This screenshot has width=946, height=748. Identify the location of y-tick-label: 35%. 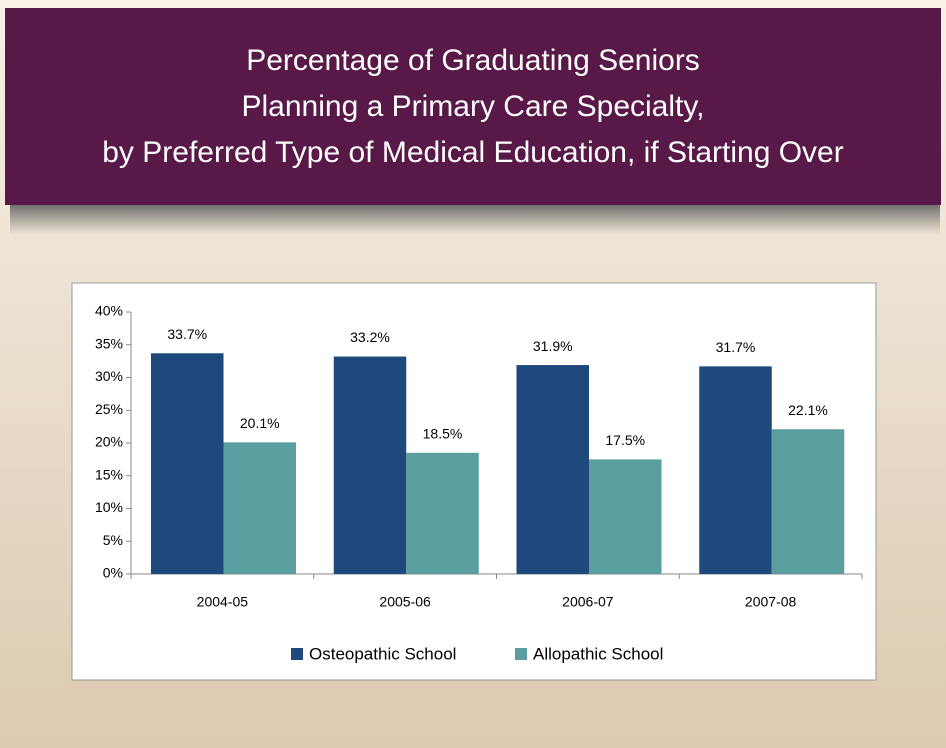
(109, 343).